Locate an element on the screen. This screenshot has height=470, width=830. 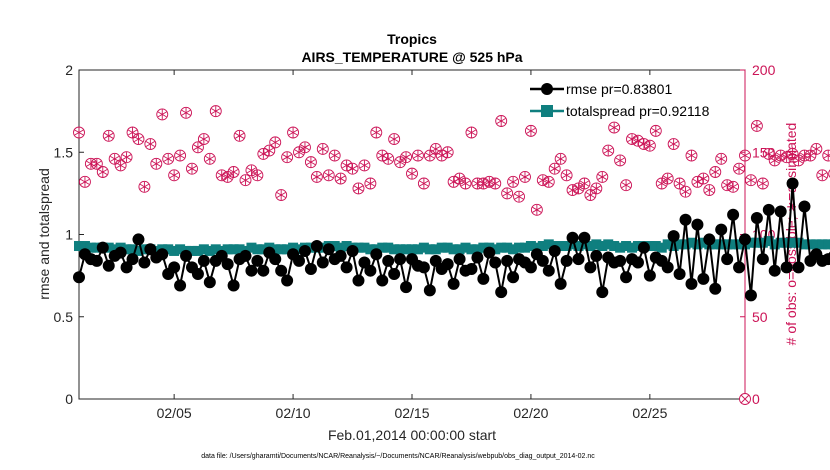
legend-rmse-label: rmse pr=0.83801 is located at coordinates (619, 89).